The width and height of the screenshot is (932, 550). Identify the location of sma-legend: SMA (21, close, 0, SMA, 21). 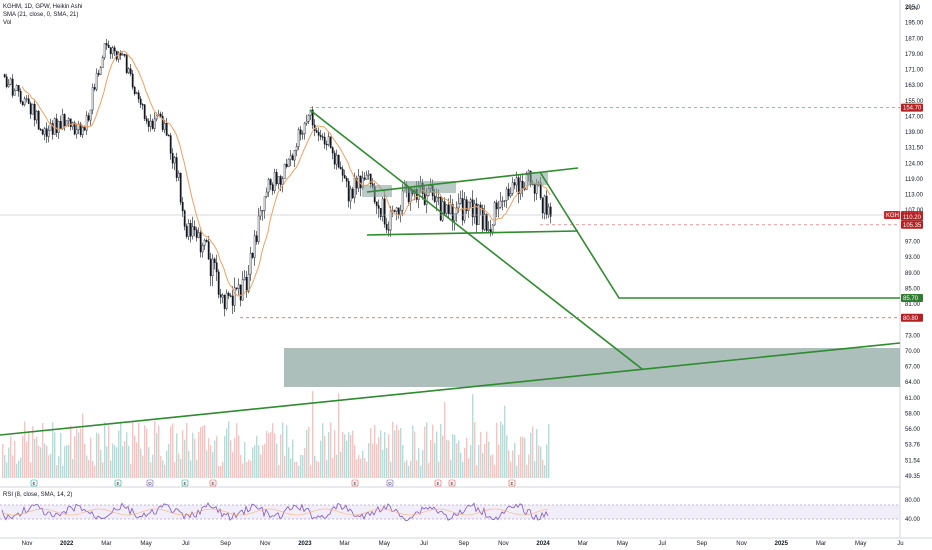
(41, 15).